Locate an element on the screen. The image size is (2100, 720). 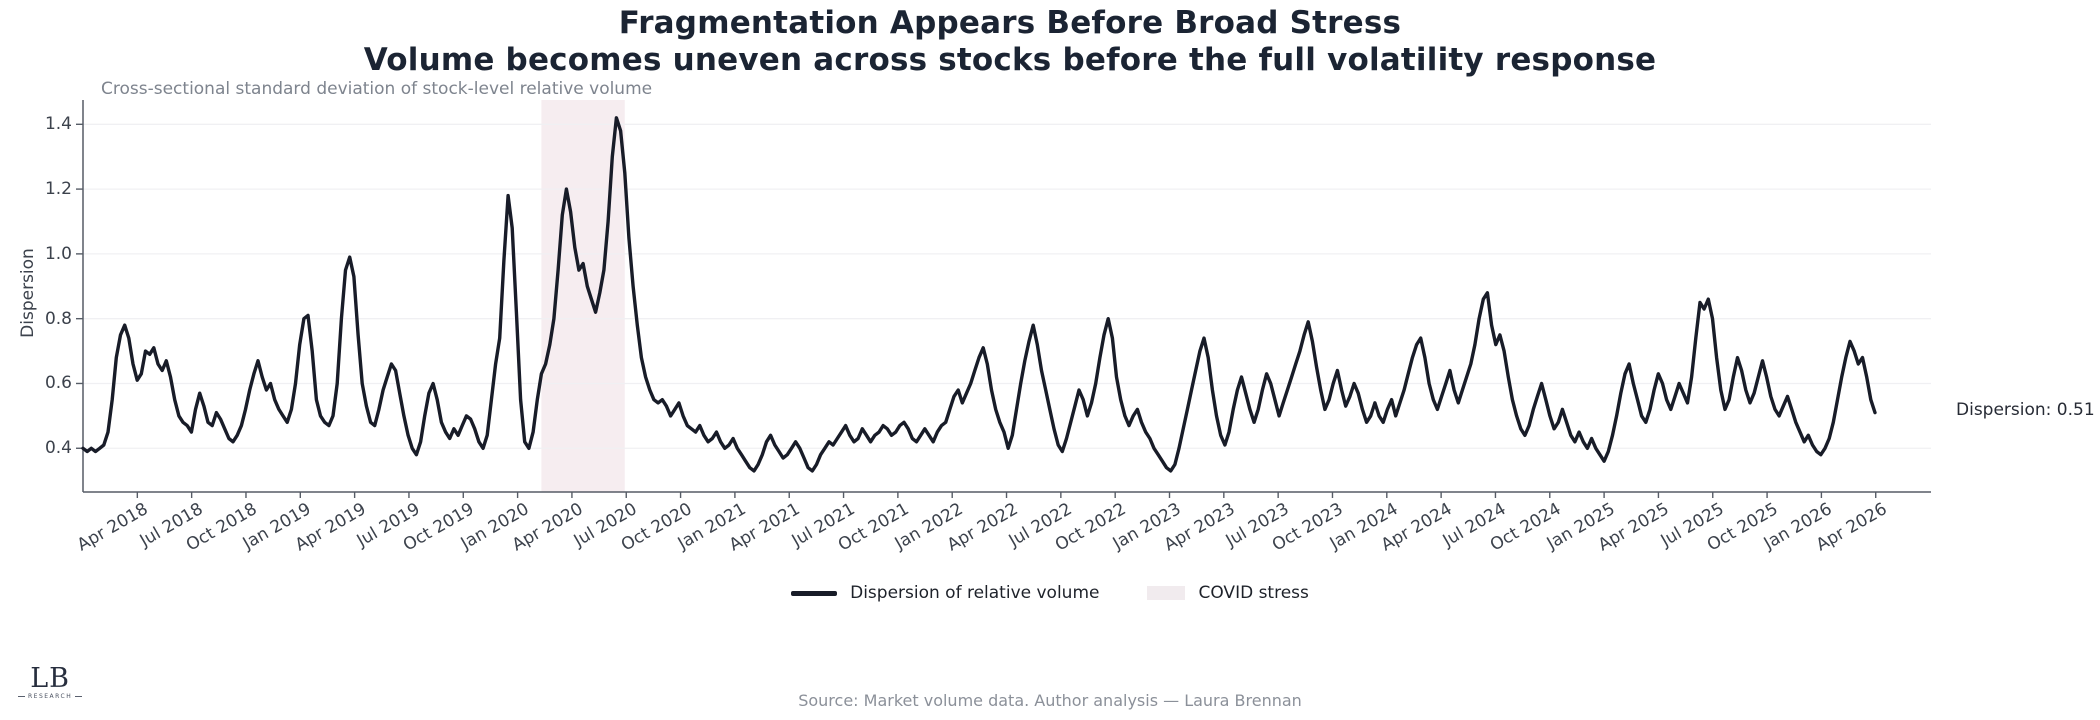
legend-line-label: Dispersion of relative volume is located at coordinates (975, 593).